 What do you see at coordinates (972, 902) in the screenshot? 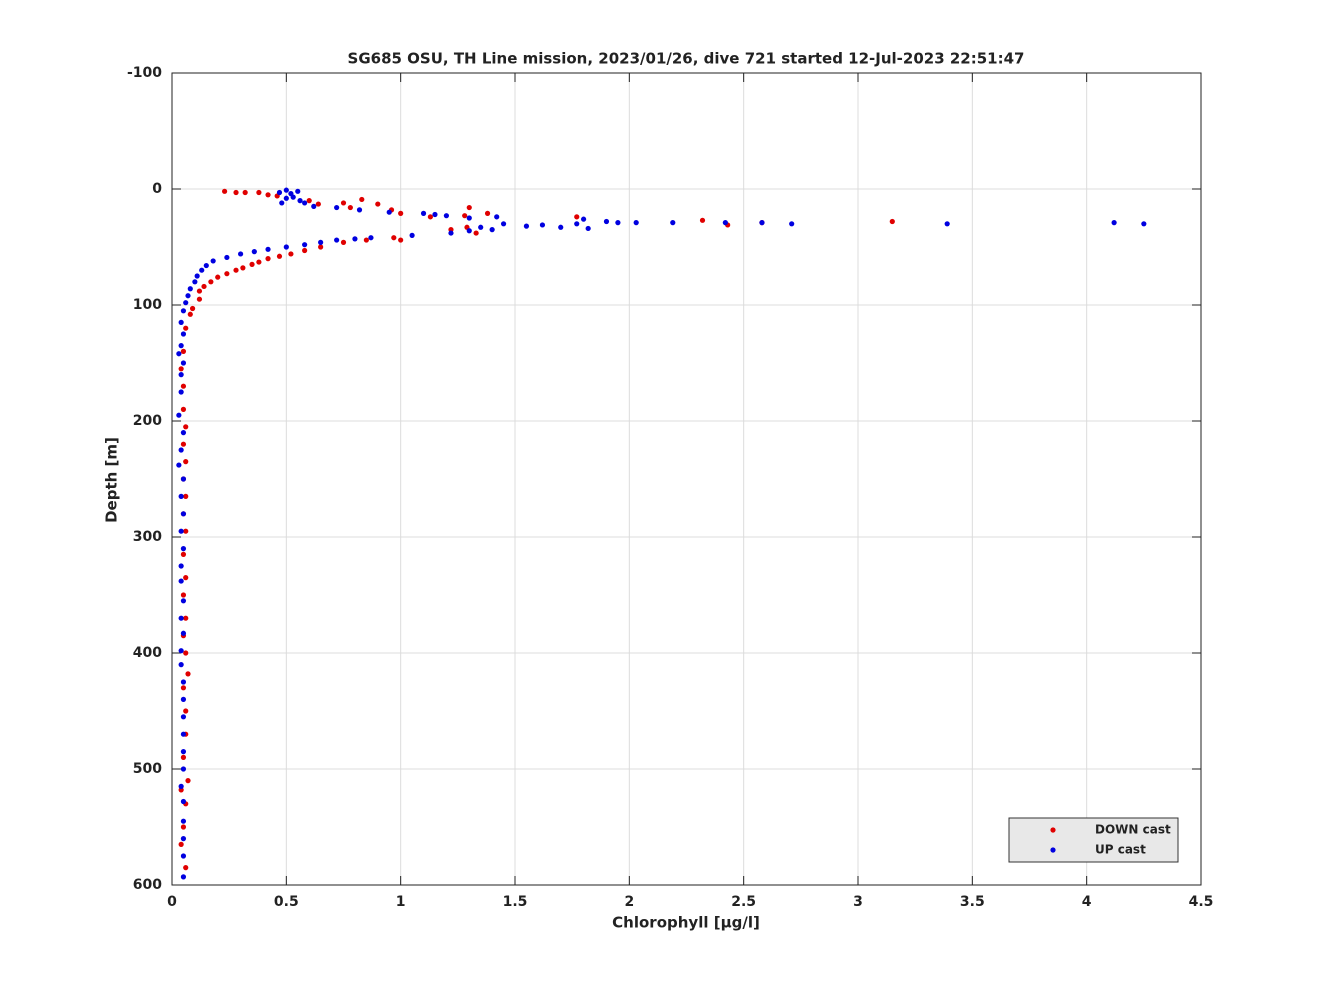
I see `x-tick-label: 3.5` at bounding box center [972, 902].